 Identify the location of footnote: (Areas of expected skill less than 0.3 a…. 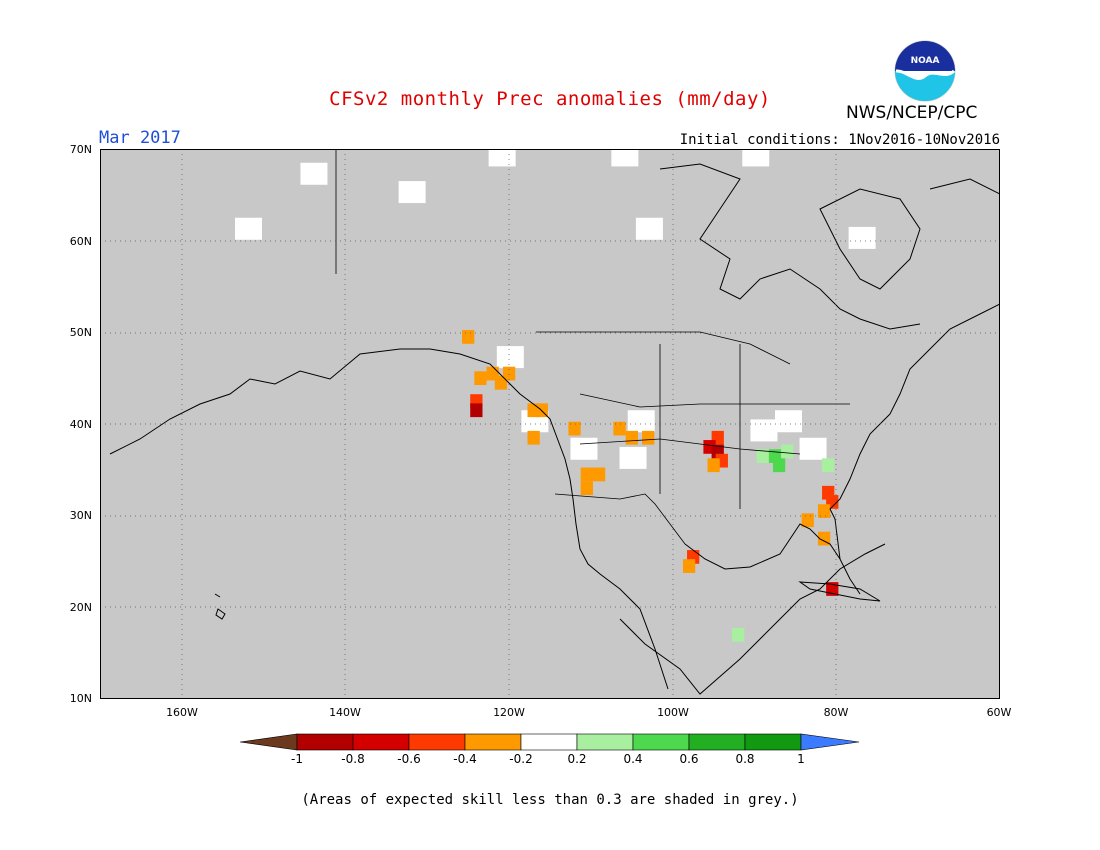
(550, 800).